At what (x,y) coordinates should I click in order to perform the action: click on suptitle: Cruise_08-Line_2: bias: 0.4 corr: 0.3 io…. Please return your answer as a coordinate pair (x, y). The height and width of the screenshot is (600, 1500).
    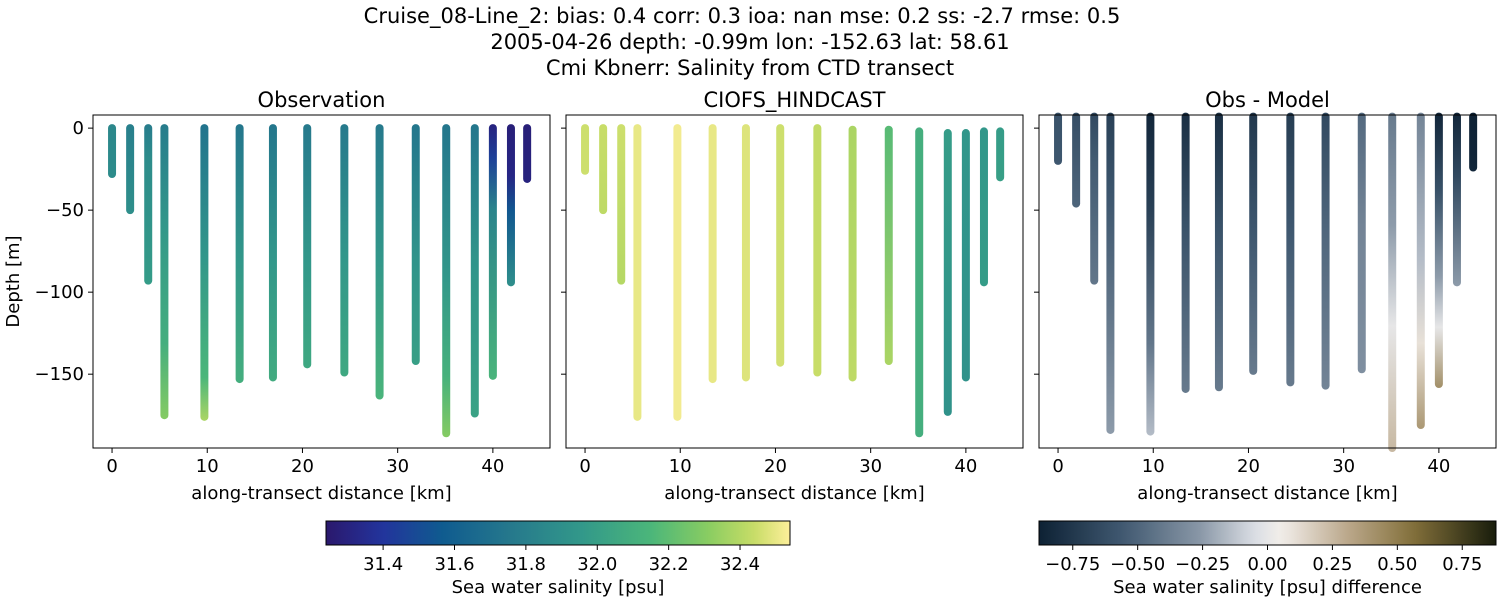
    Looking at the image, I should click on (742, 42).